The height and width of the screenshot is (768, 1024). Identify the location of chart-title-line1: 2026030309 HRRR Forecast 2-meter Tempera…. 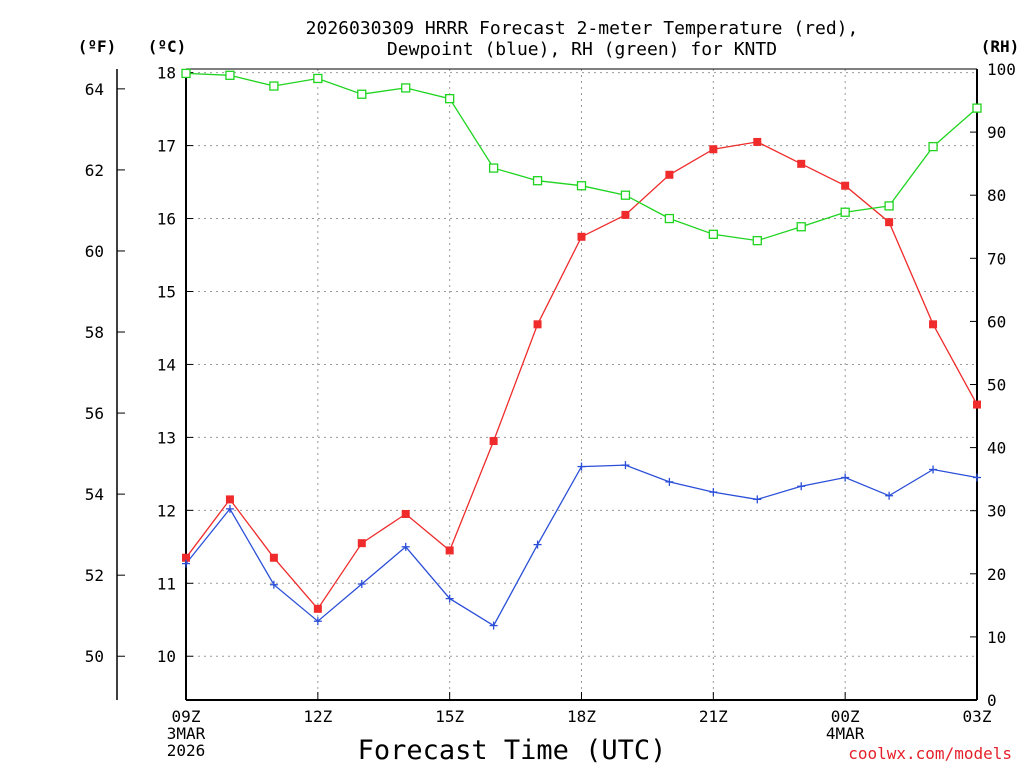
(582, 28).